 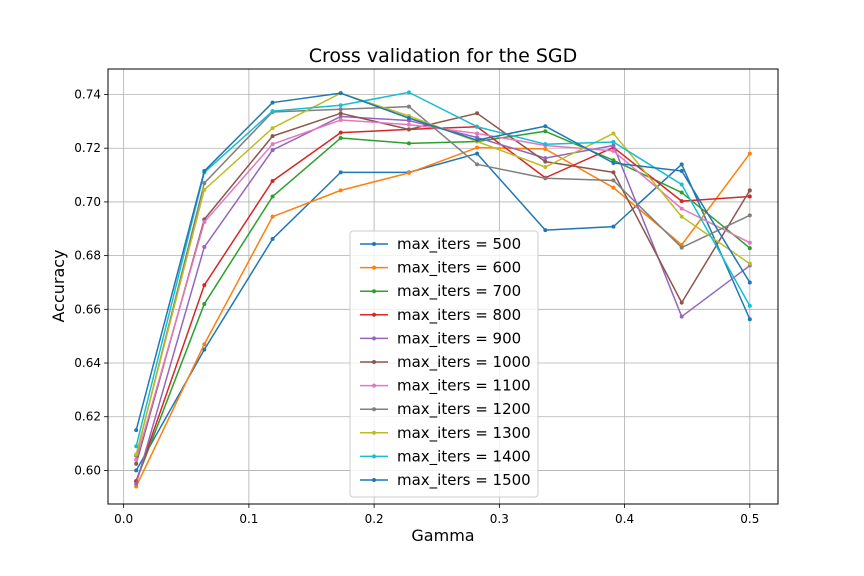 I want to click on chart-title: Cross validation for the SGD, so click(x=443, y=56).